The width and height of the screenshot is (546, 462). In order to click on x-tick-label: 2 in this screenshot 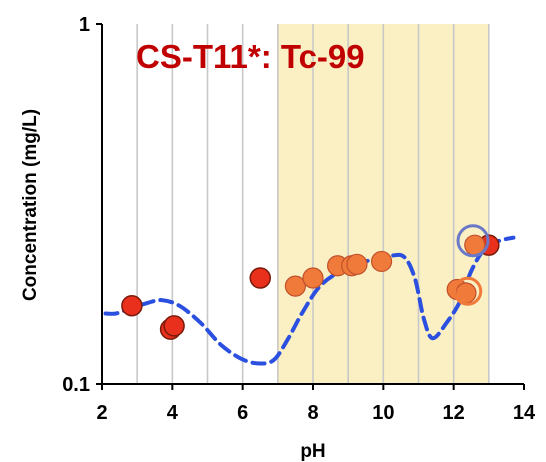, I will do `click(101, 413)`.